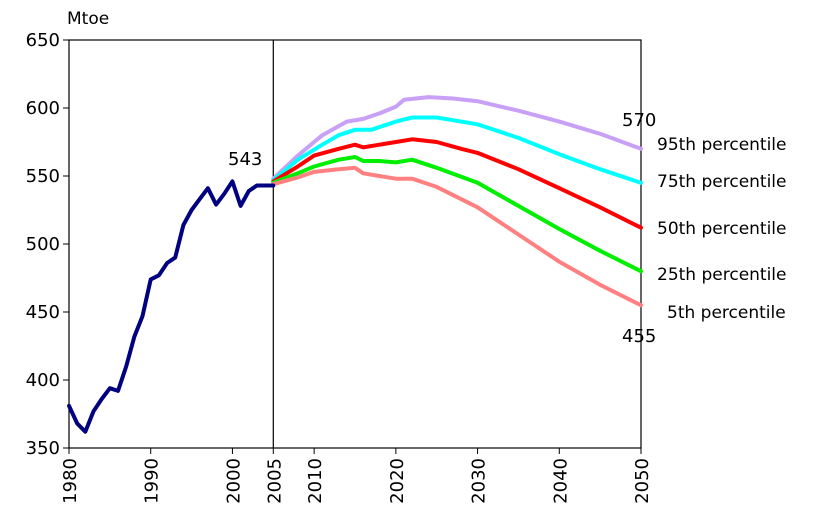 This screenshot has width=814, height=517. Describe the element at coordinates (560, 481) in the screenshot. I see `x-tick-label: 2040` at that location.